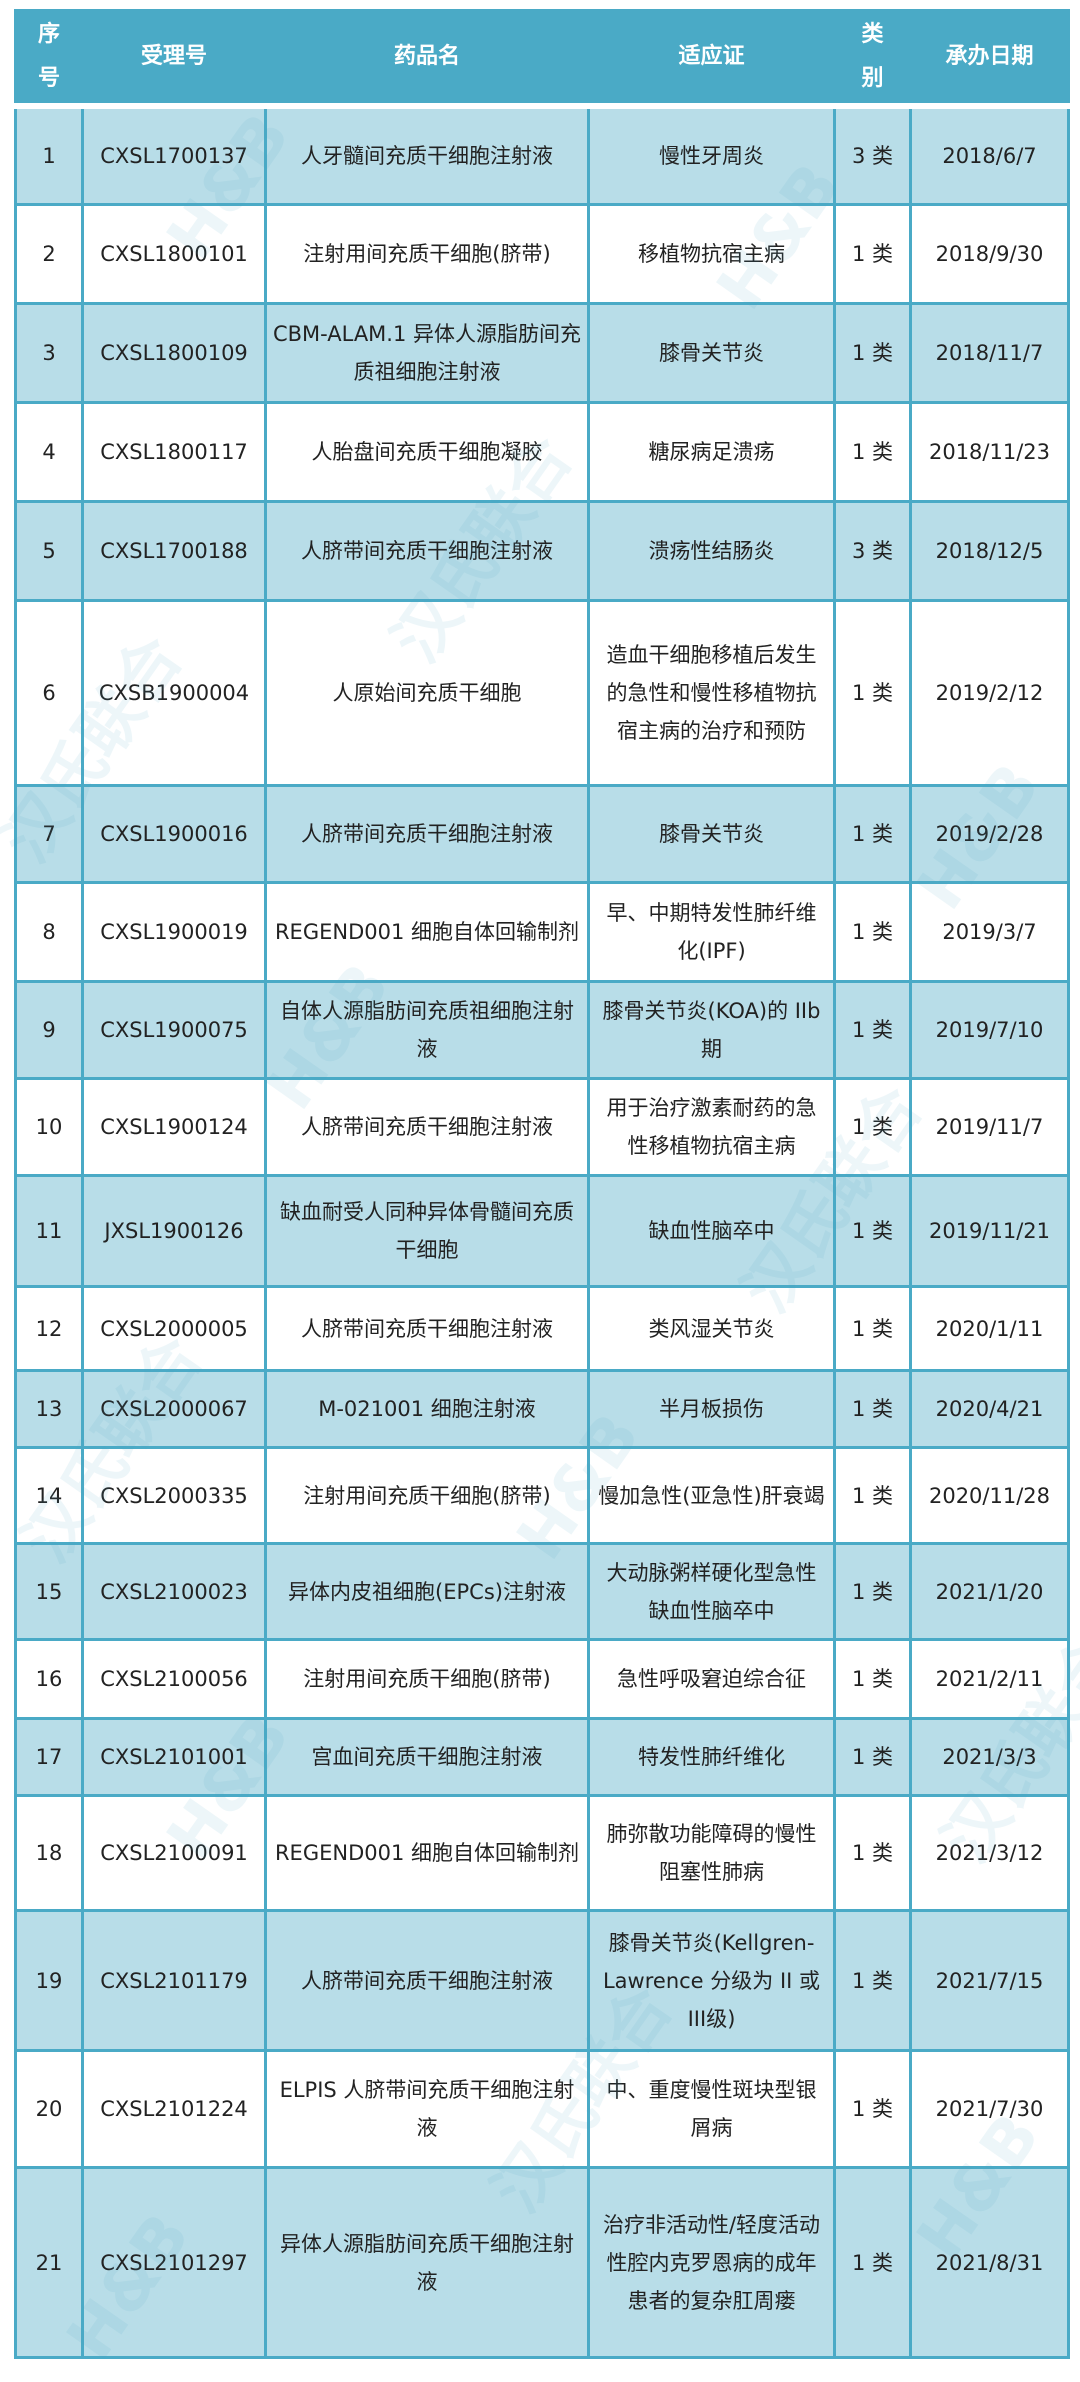  I want to click on acceptance-no-cell: CXSL2000005, so click(174, 1328).